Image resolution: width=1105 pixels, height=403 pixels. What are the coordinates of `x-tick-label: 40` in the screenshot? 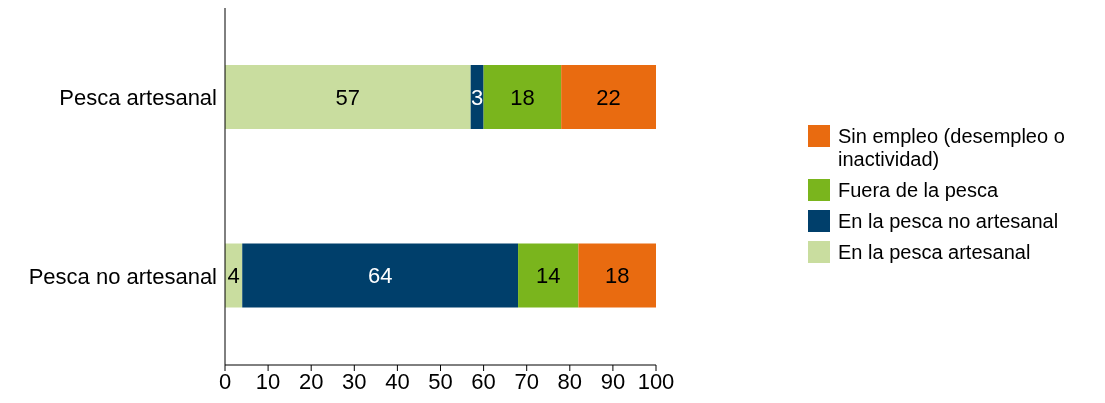 It's located at (397, 381).